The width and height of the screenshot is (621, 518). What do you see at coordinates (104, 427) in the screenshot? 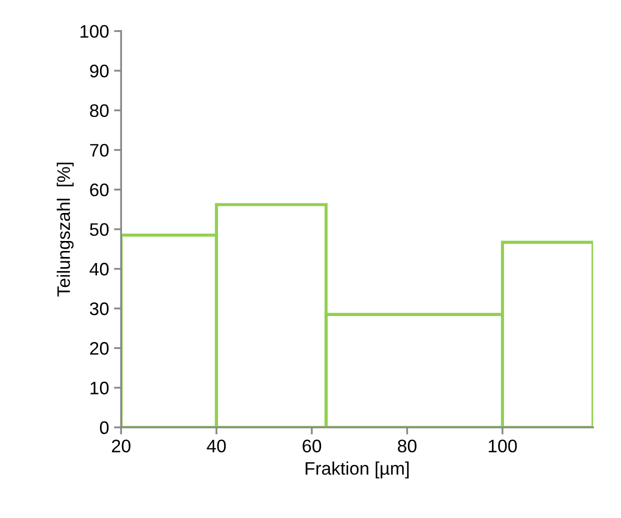
I see `y-tick-label: 0` at bounding box center [104, 427].